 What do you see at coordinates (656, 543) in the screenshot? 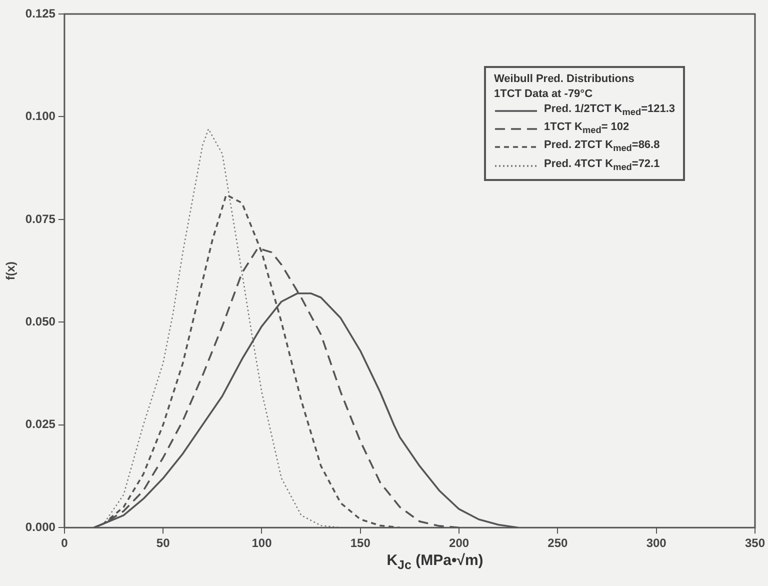
I see `x-tick-label: 300` at bounding box center [656, 543].